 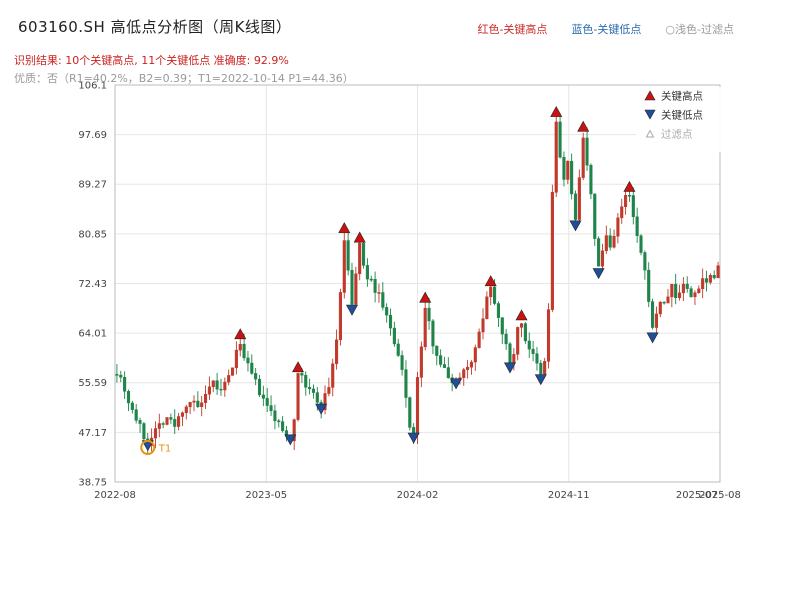 What do you see at coordinates (512, 29) in the screenshot?
I see `legend-key-high-label: 红色-关键高点` at bounding box center [512, 29].